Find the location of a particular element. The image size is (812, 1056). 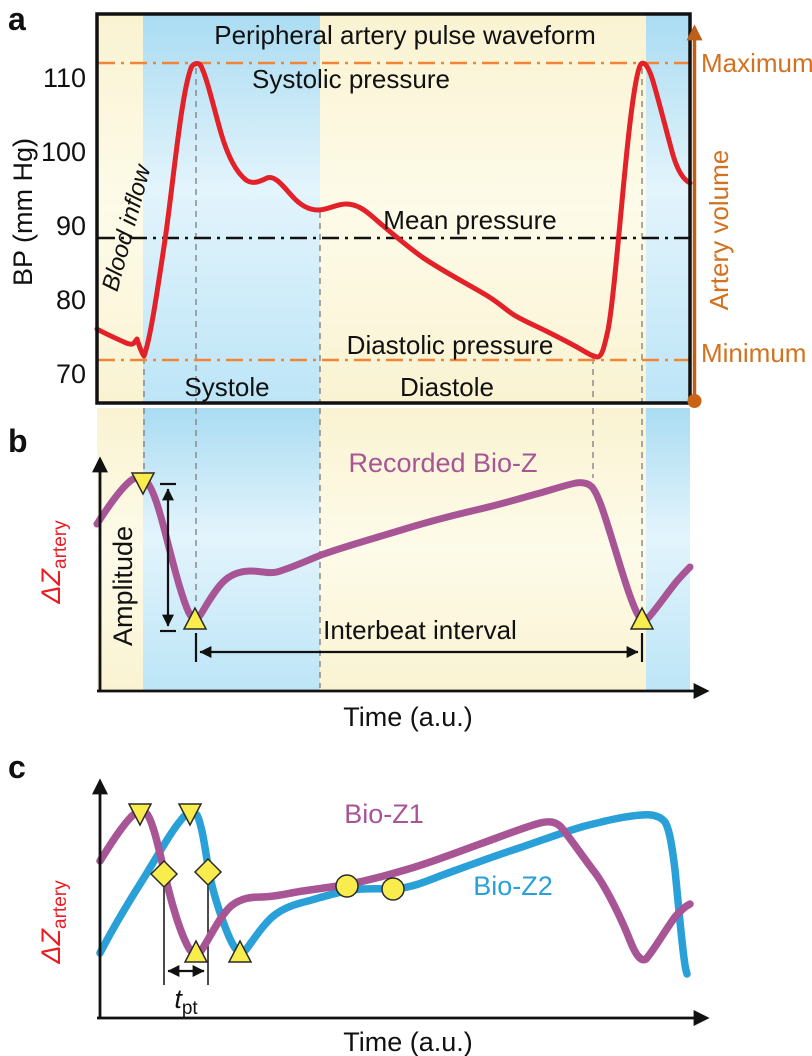

mean-pressure-label: Mean pressure is located at coordinates (469, 220).